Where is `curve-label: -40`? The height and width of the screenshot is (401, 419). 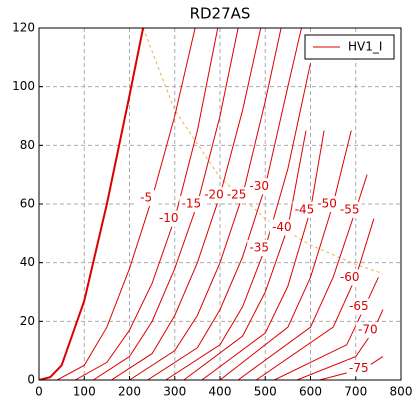
curve-label: -40 is located at coordinates (282, 227).